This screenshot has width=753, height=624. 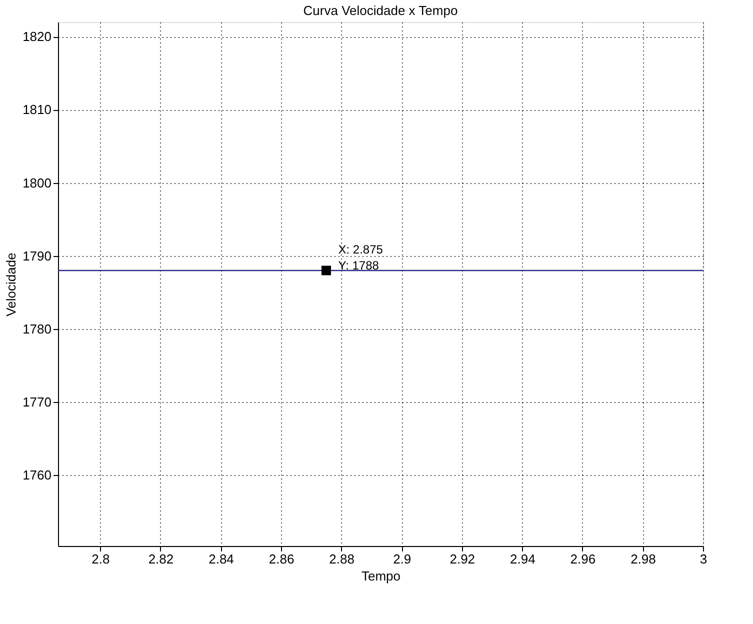 I want to click on x-tick-label: 2.88, so click(x=341, y=559).